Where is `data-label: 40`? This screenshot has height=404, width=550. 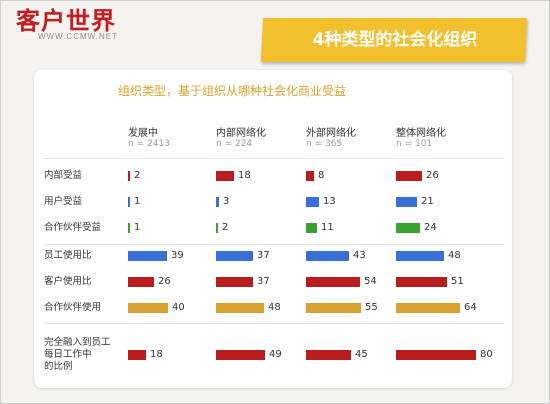
data-label: 40 is located at coordinates (178, 307).